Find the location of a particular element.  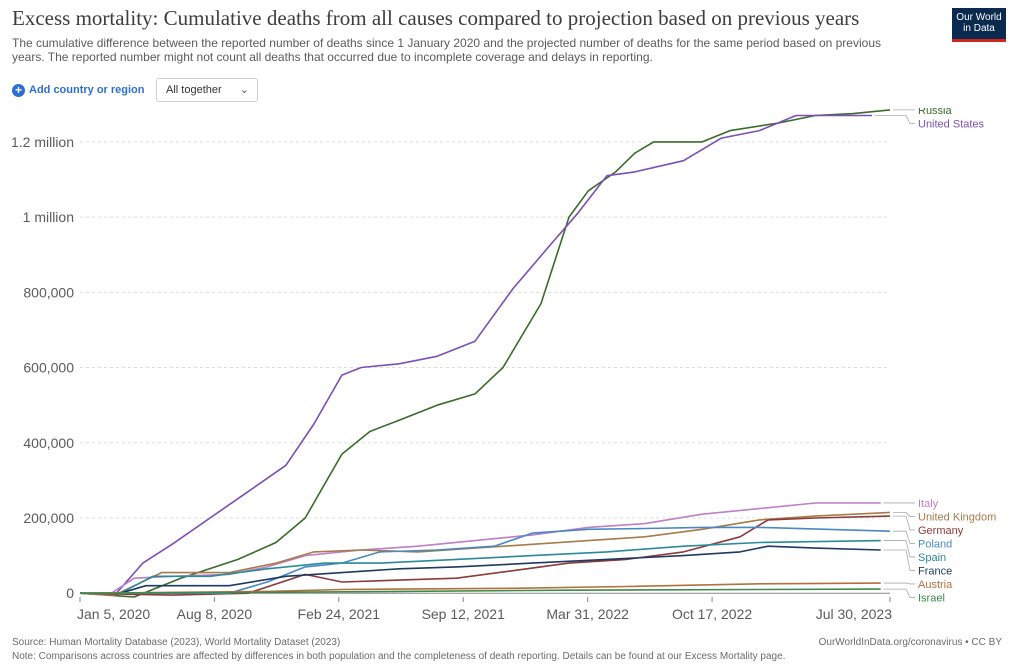

y-tick-label: 1.2 million is located at coordinates (42, 142).